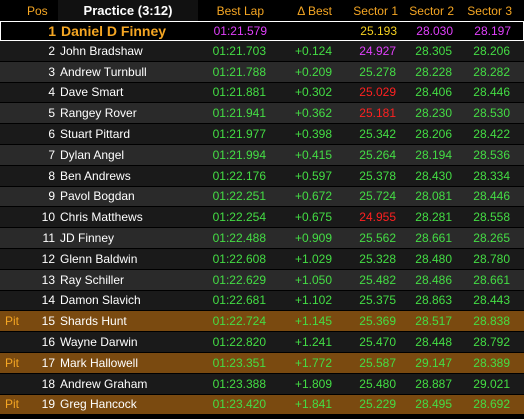  Describe the element at coordinates (233, 300) in the screenshot. I see `best-lap-cell: 01:22.681` at that location.